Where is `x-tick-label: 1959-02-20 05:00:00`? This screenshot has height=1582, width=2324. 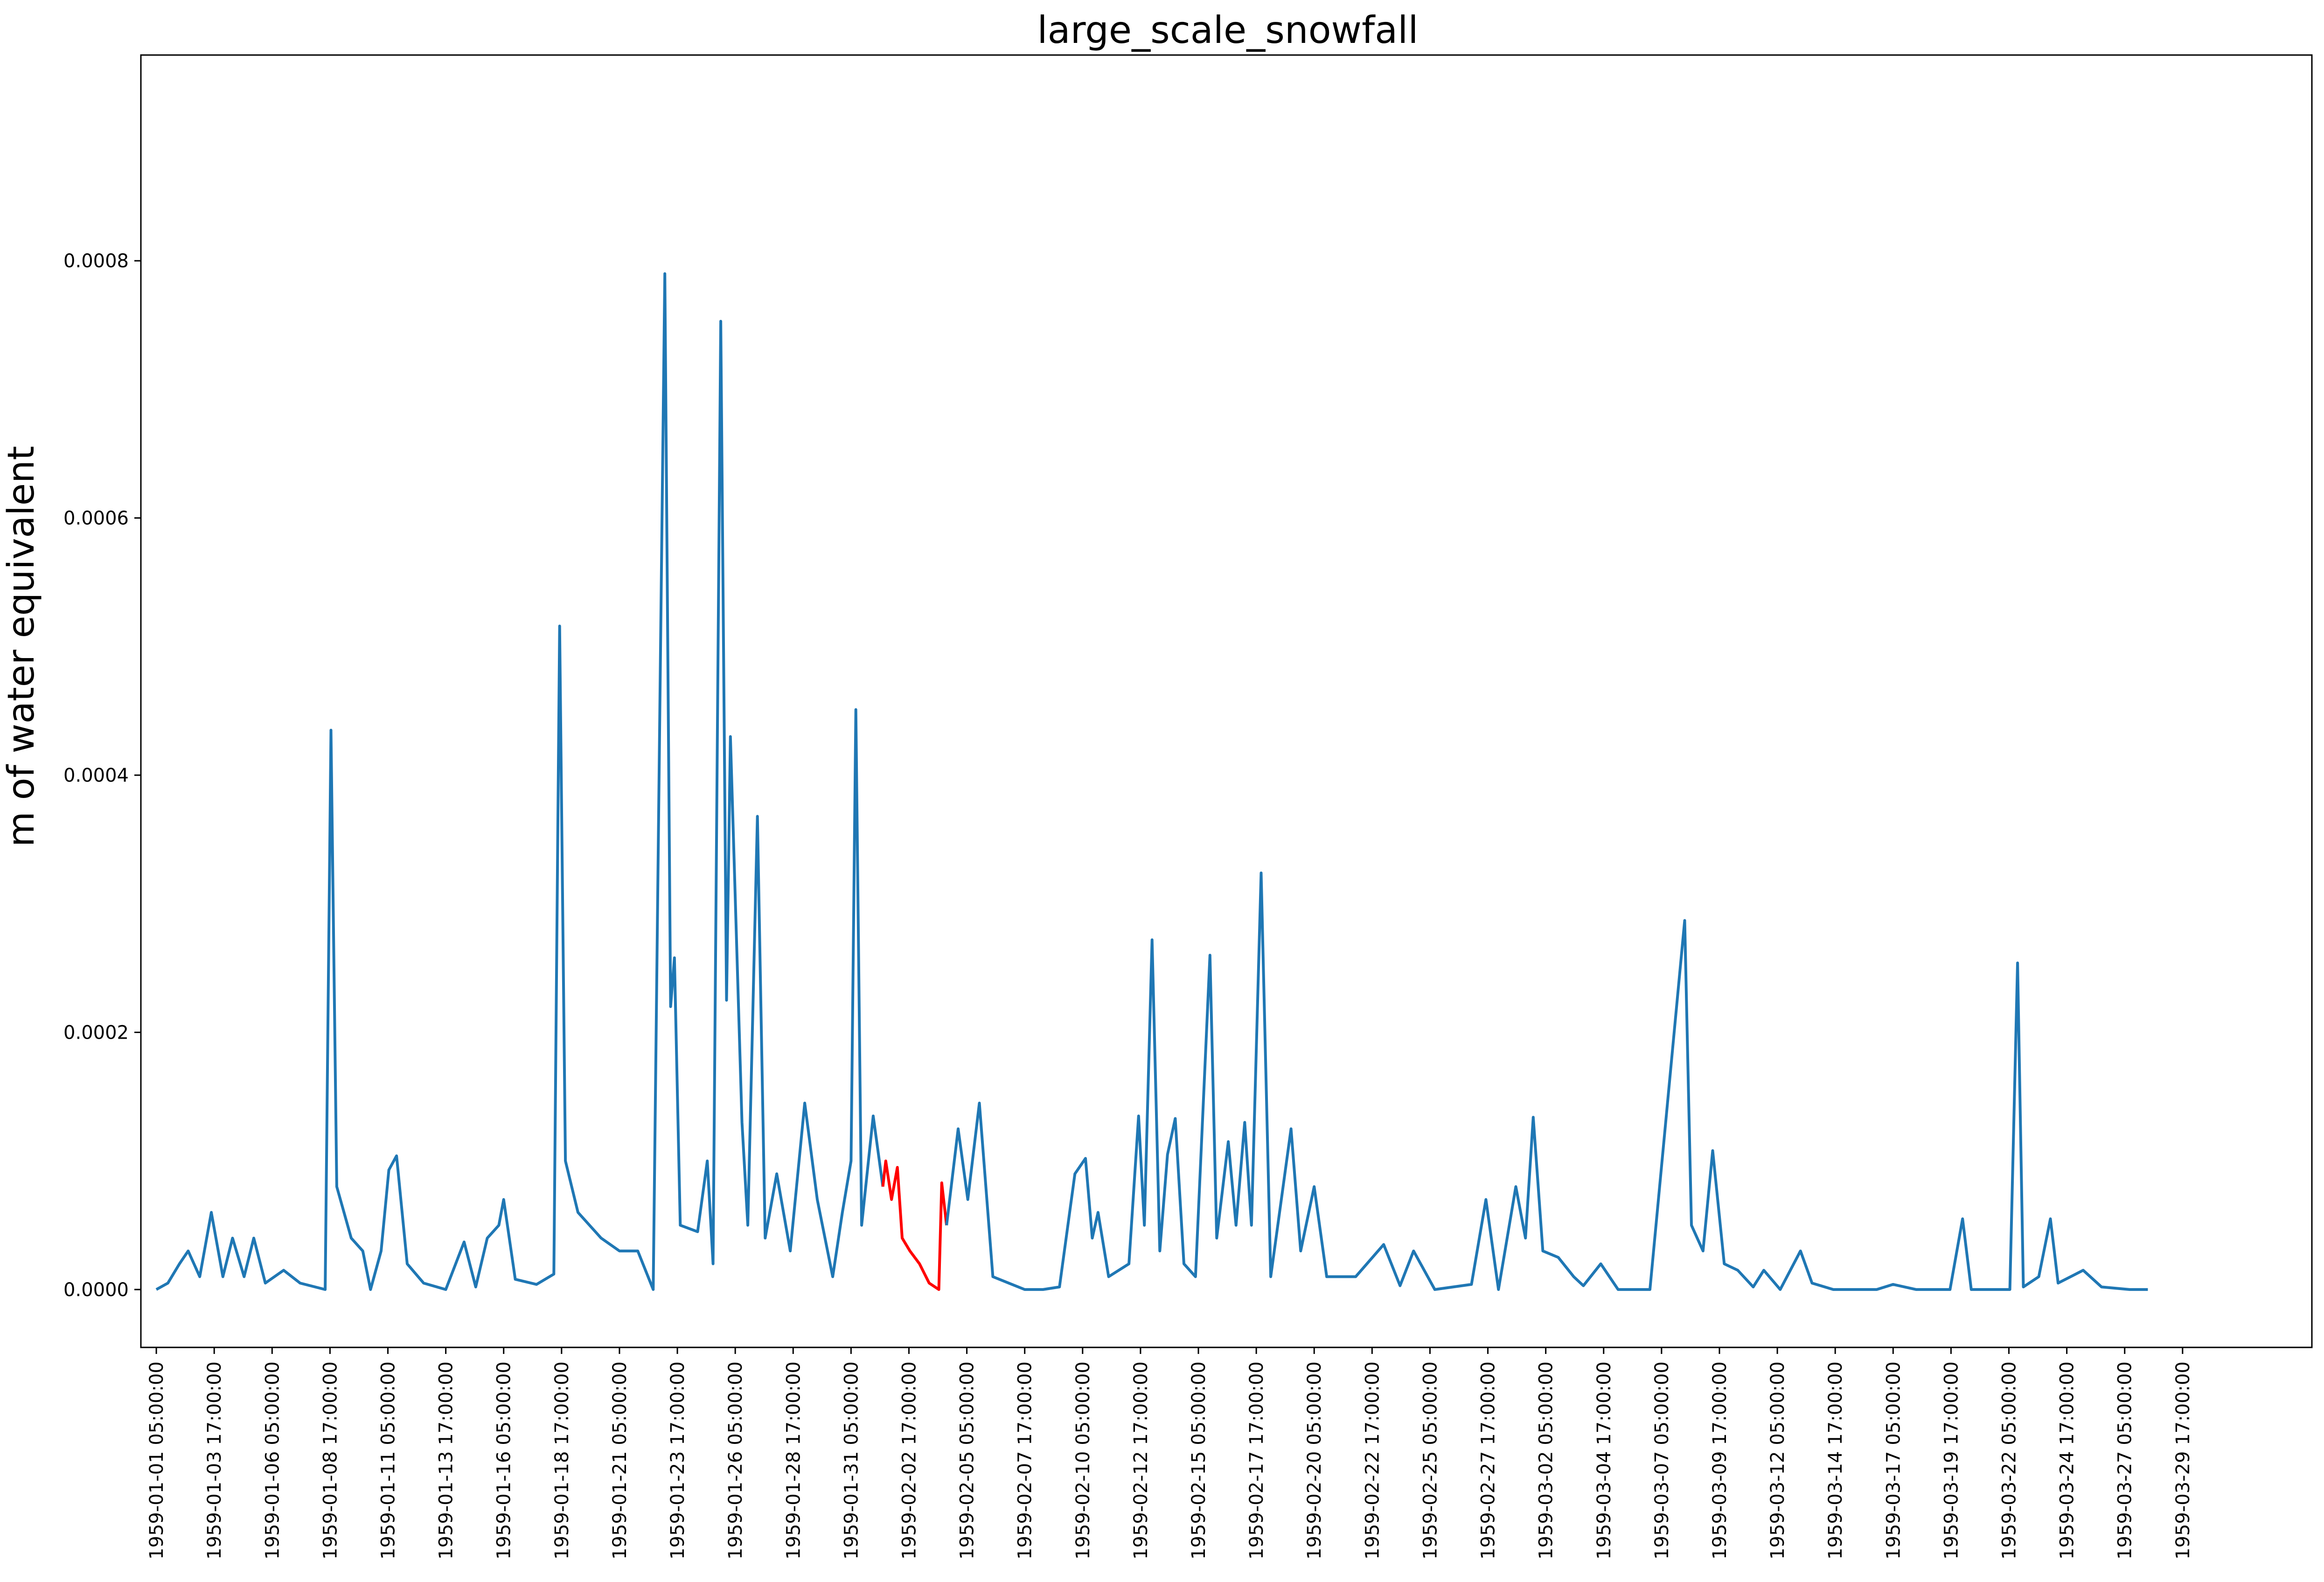 x-tick-label: 1959-02-20 05:00:00 is located at coordinates (1314, 1460).